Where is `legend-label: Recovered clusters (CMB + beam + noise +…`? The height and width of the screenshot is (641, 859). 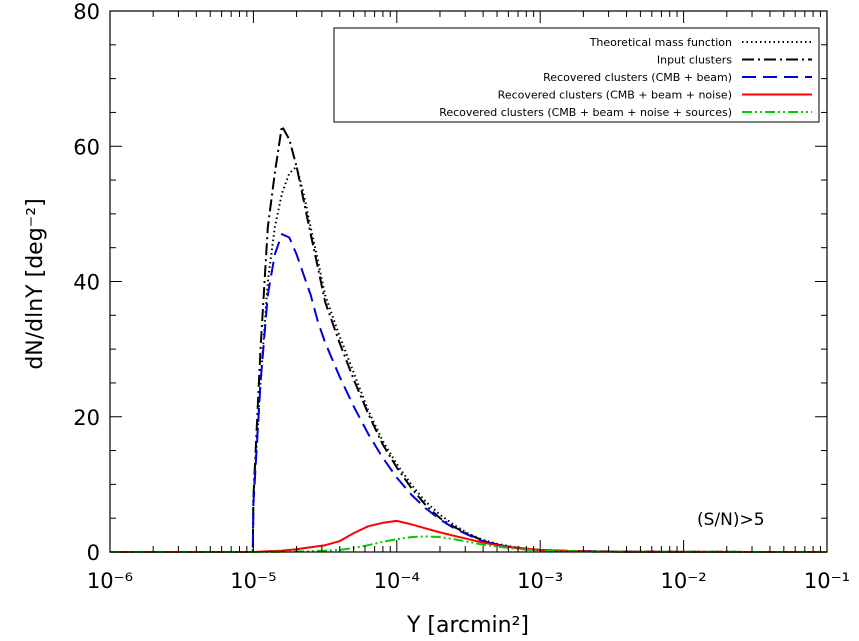
legend-label: Recovered clusters (CMB + beam + noise +… is located at coordinates (585, 112).